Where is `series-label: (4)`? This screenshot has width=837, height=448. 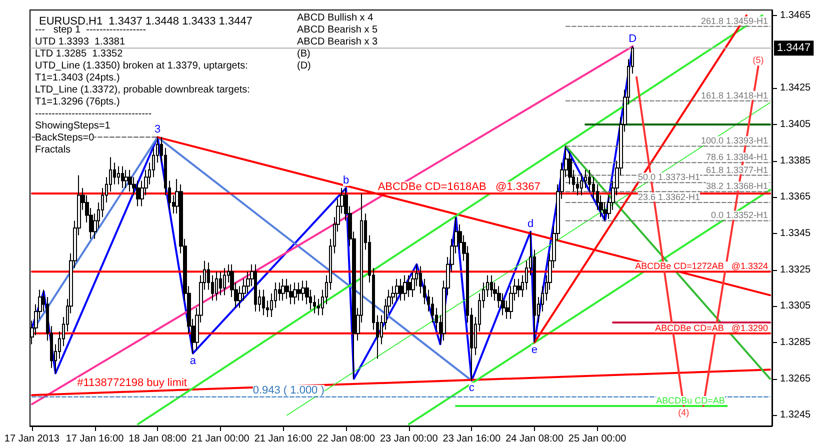
series-label: (4) is located at coordinates (684, 413).